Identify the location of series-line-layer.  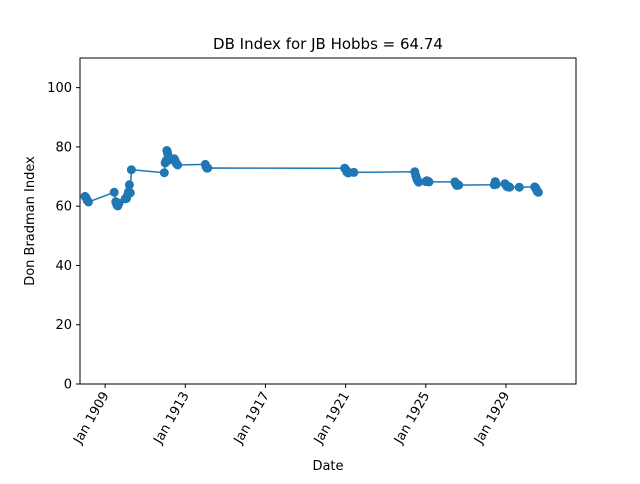
(311, 178).